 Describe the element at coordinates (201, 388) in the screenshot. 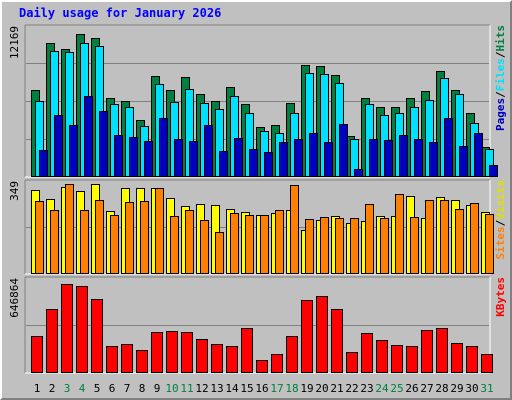

I see `x-tick-label: 12` at that location.